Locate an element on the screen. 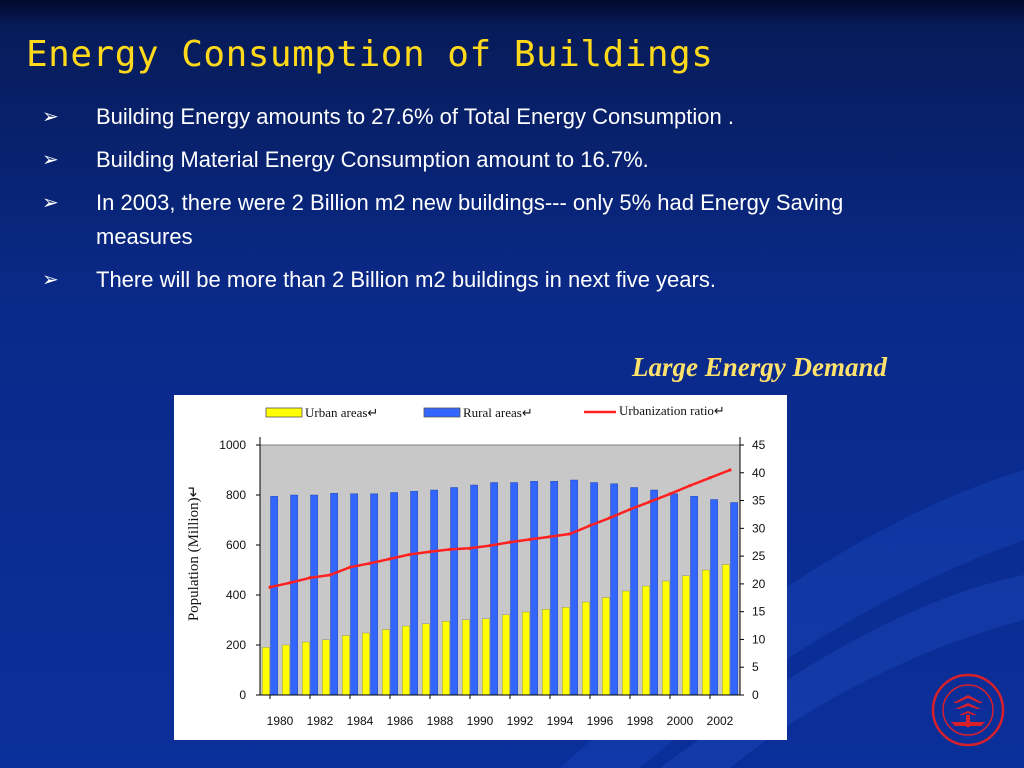 This screenshot has width=1024, height=768. y-tick-label: 1000 is located at coordinates (232, 445).